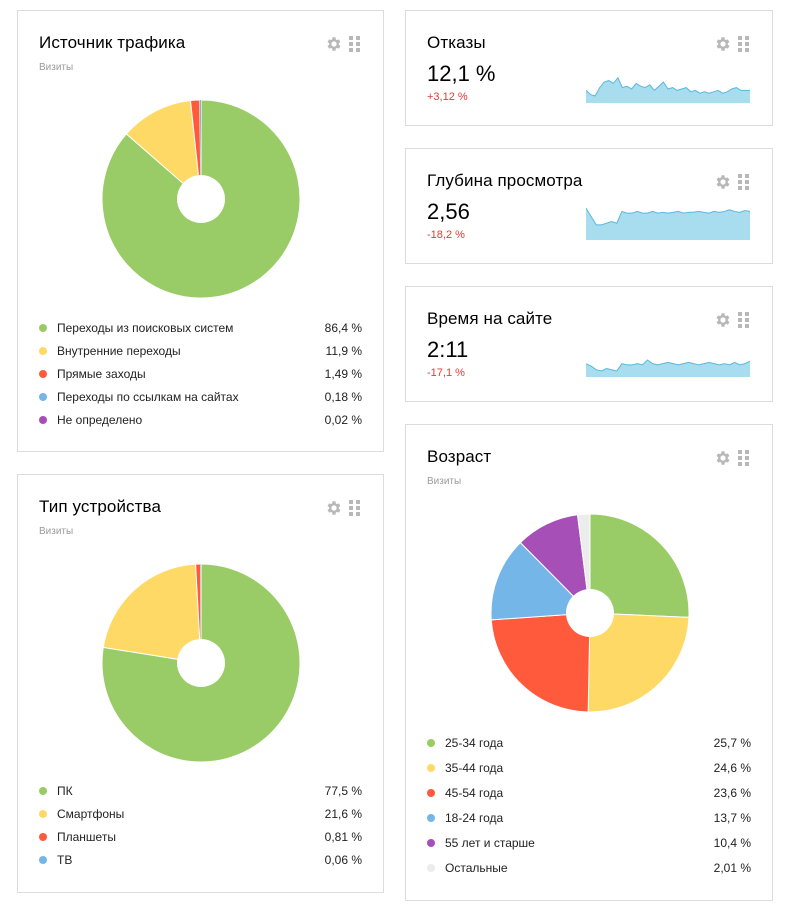  I want to click on metric-delta: -18,2 %, so click(446, 235).